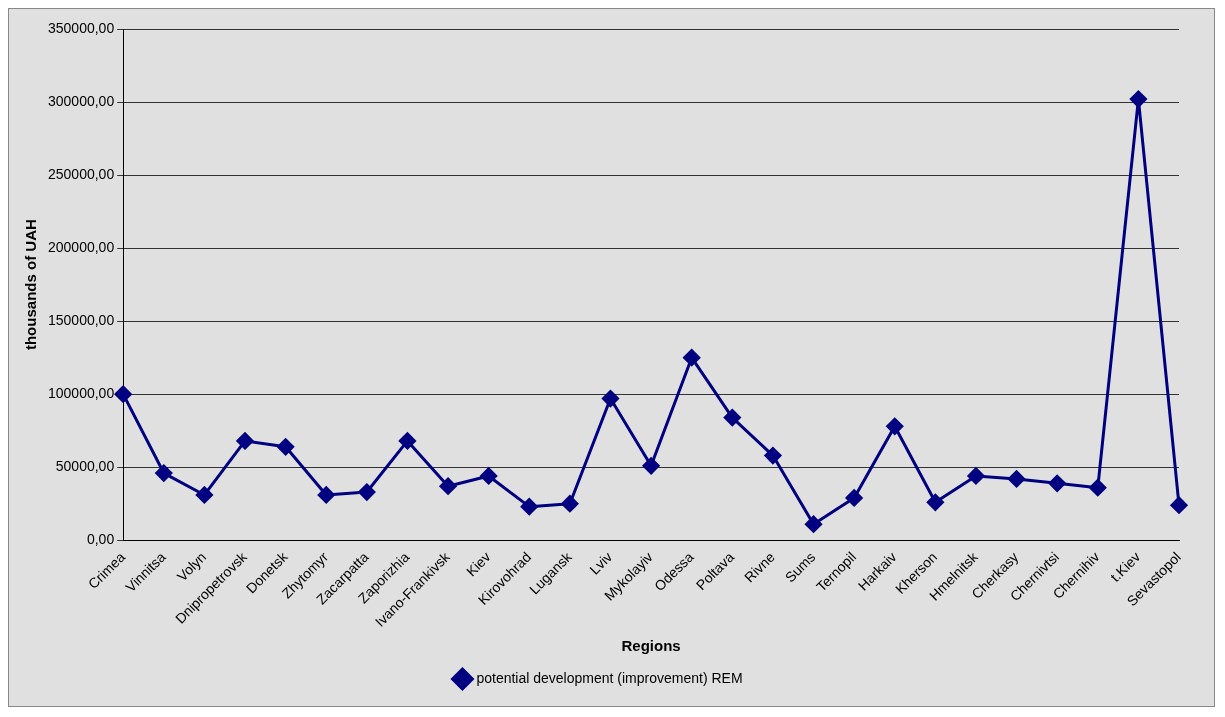  What do you see at coordinates (85, 466) in the screenshot?
I see `y-tick-label: 50000,00` at bounding box center [85, 466].